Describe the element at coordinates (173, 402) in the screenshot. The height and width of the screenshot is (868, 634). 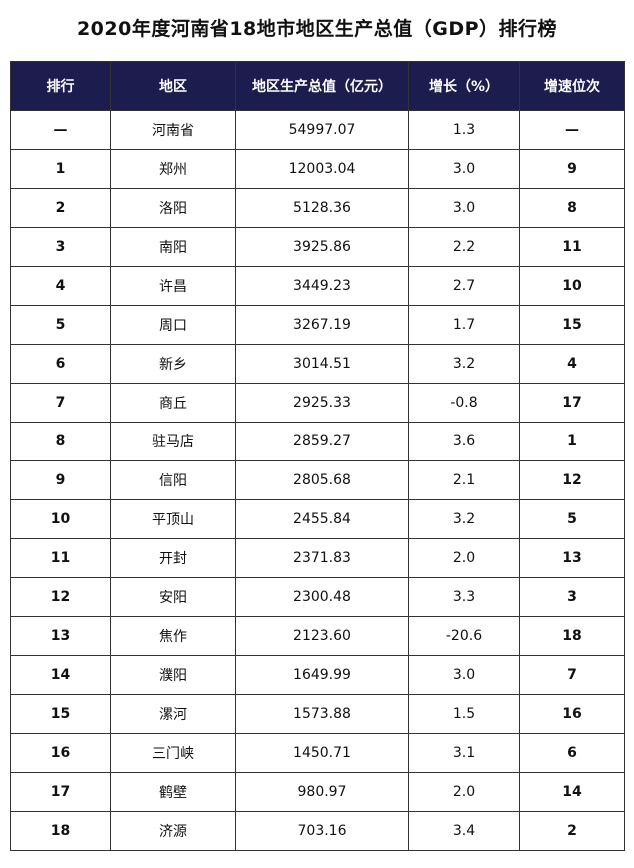
I see `cell-region: 商丘` at that location.